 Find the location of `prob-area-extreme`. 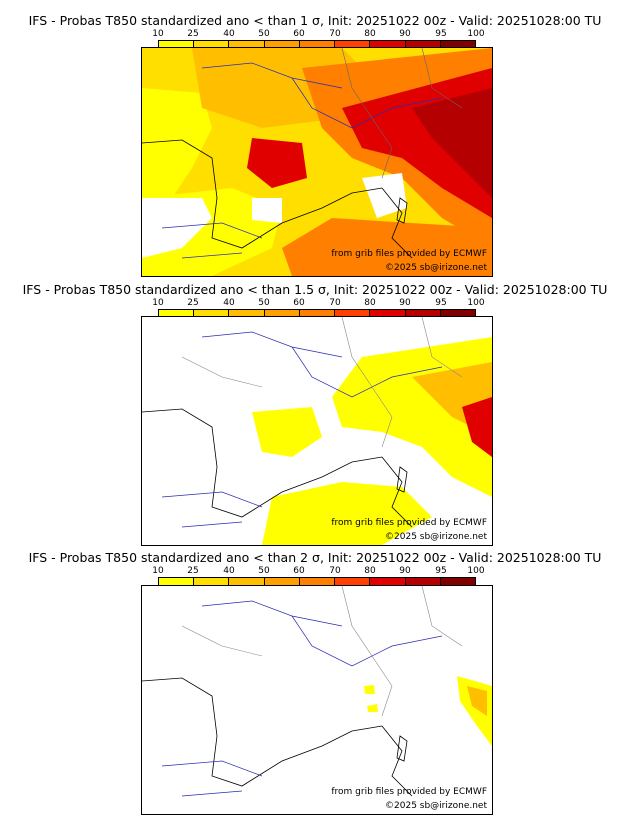

prob-area-extreme is located at coordinates (452, 143).